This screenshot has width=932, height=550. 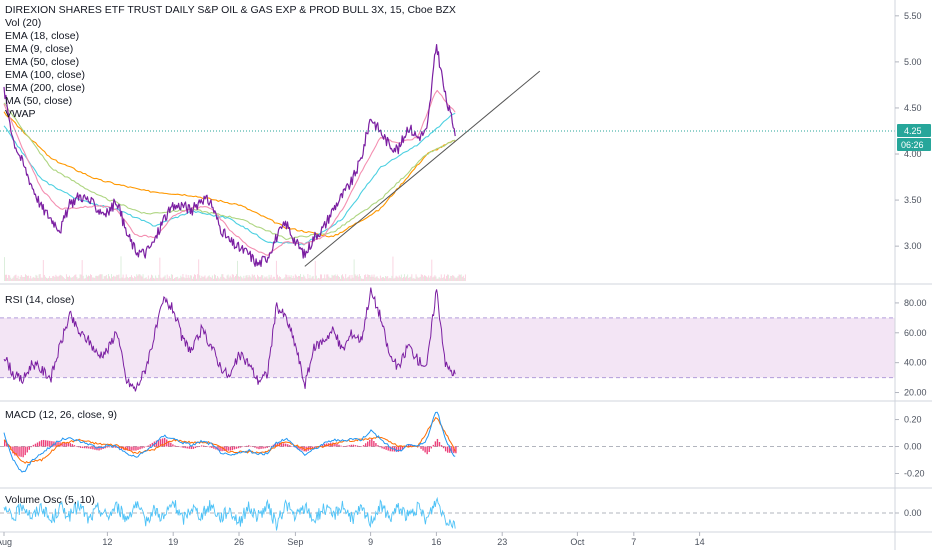 What do you see at coordinates (914, 130) in the screenshot?
I see `last-price-badge` at bounding box center [914, 130].